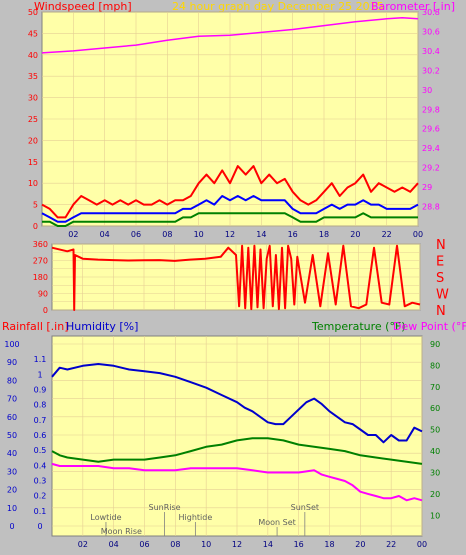 The height and width of the screenshot is (555, 466). Describe the element at coordinates (11, 344) in the screenshot. I see `humidity-tick-label: 100` at that location.